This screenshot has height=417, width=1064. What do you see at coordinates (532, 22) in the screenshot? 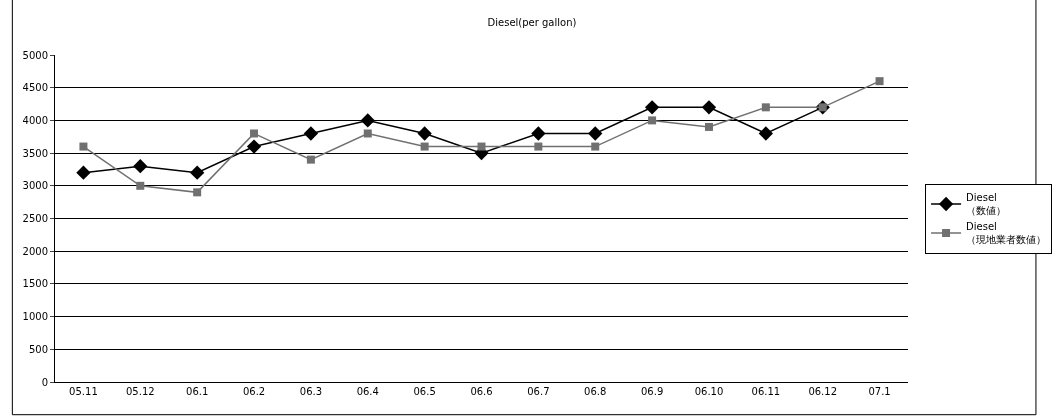
I see `chart-title: Diesel(per gallon)` at bounding box center [532, 22].